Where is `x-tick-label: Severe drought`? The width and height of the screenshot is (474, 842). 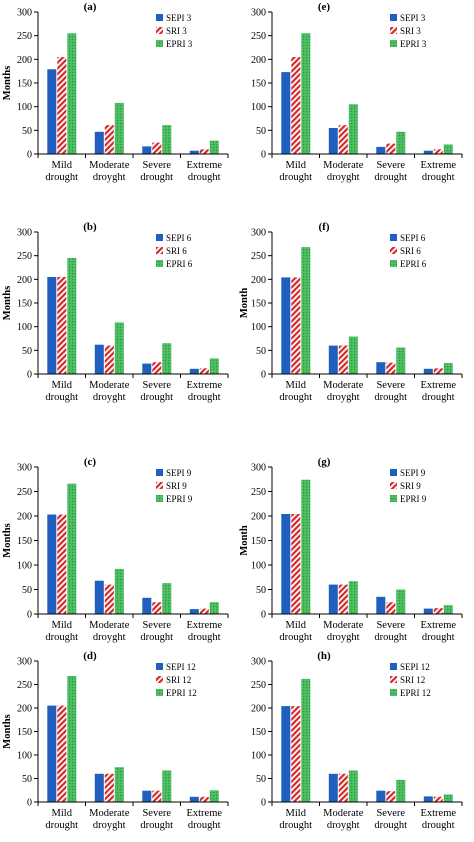
x-tick-label: Severe drought is located at coordinates (156, 631).